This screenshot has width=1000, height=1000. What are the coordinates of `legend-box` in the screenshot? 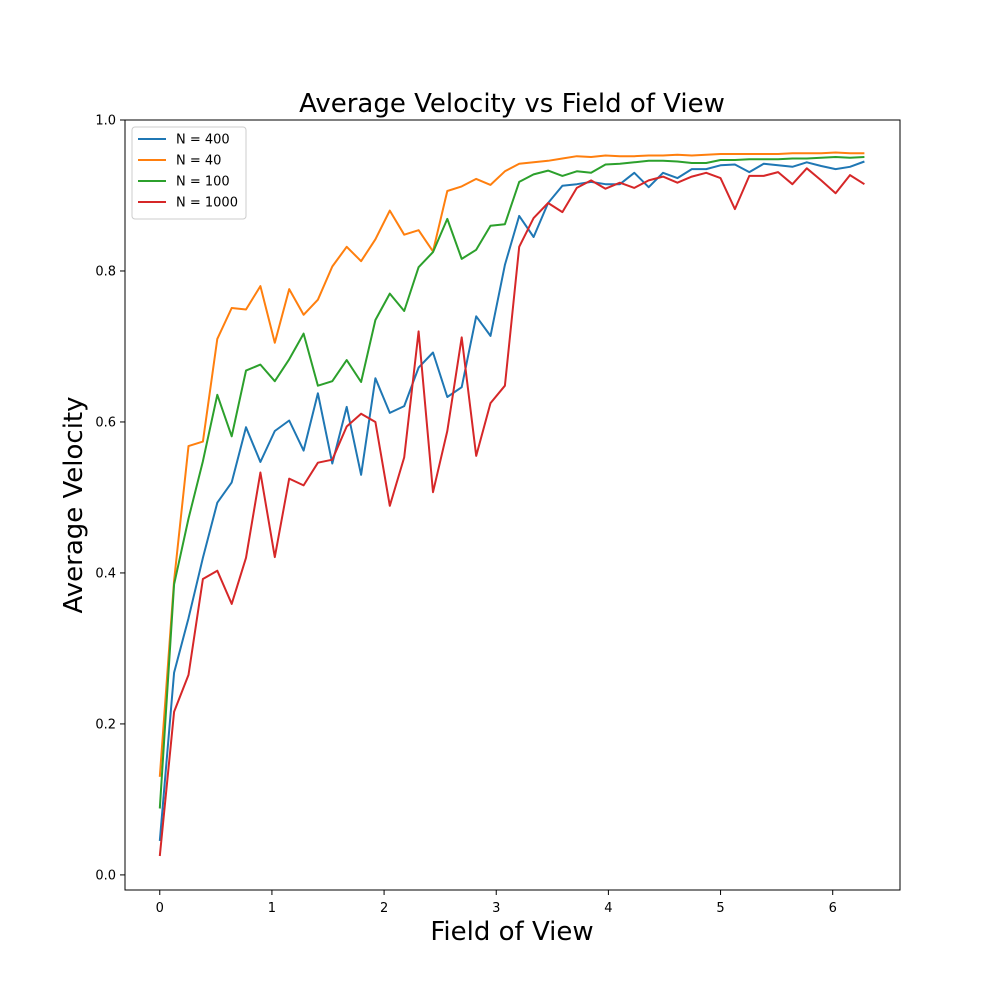 It's located at (189, 173).